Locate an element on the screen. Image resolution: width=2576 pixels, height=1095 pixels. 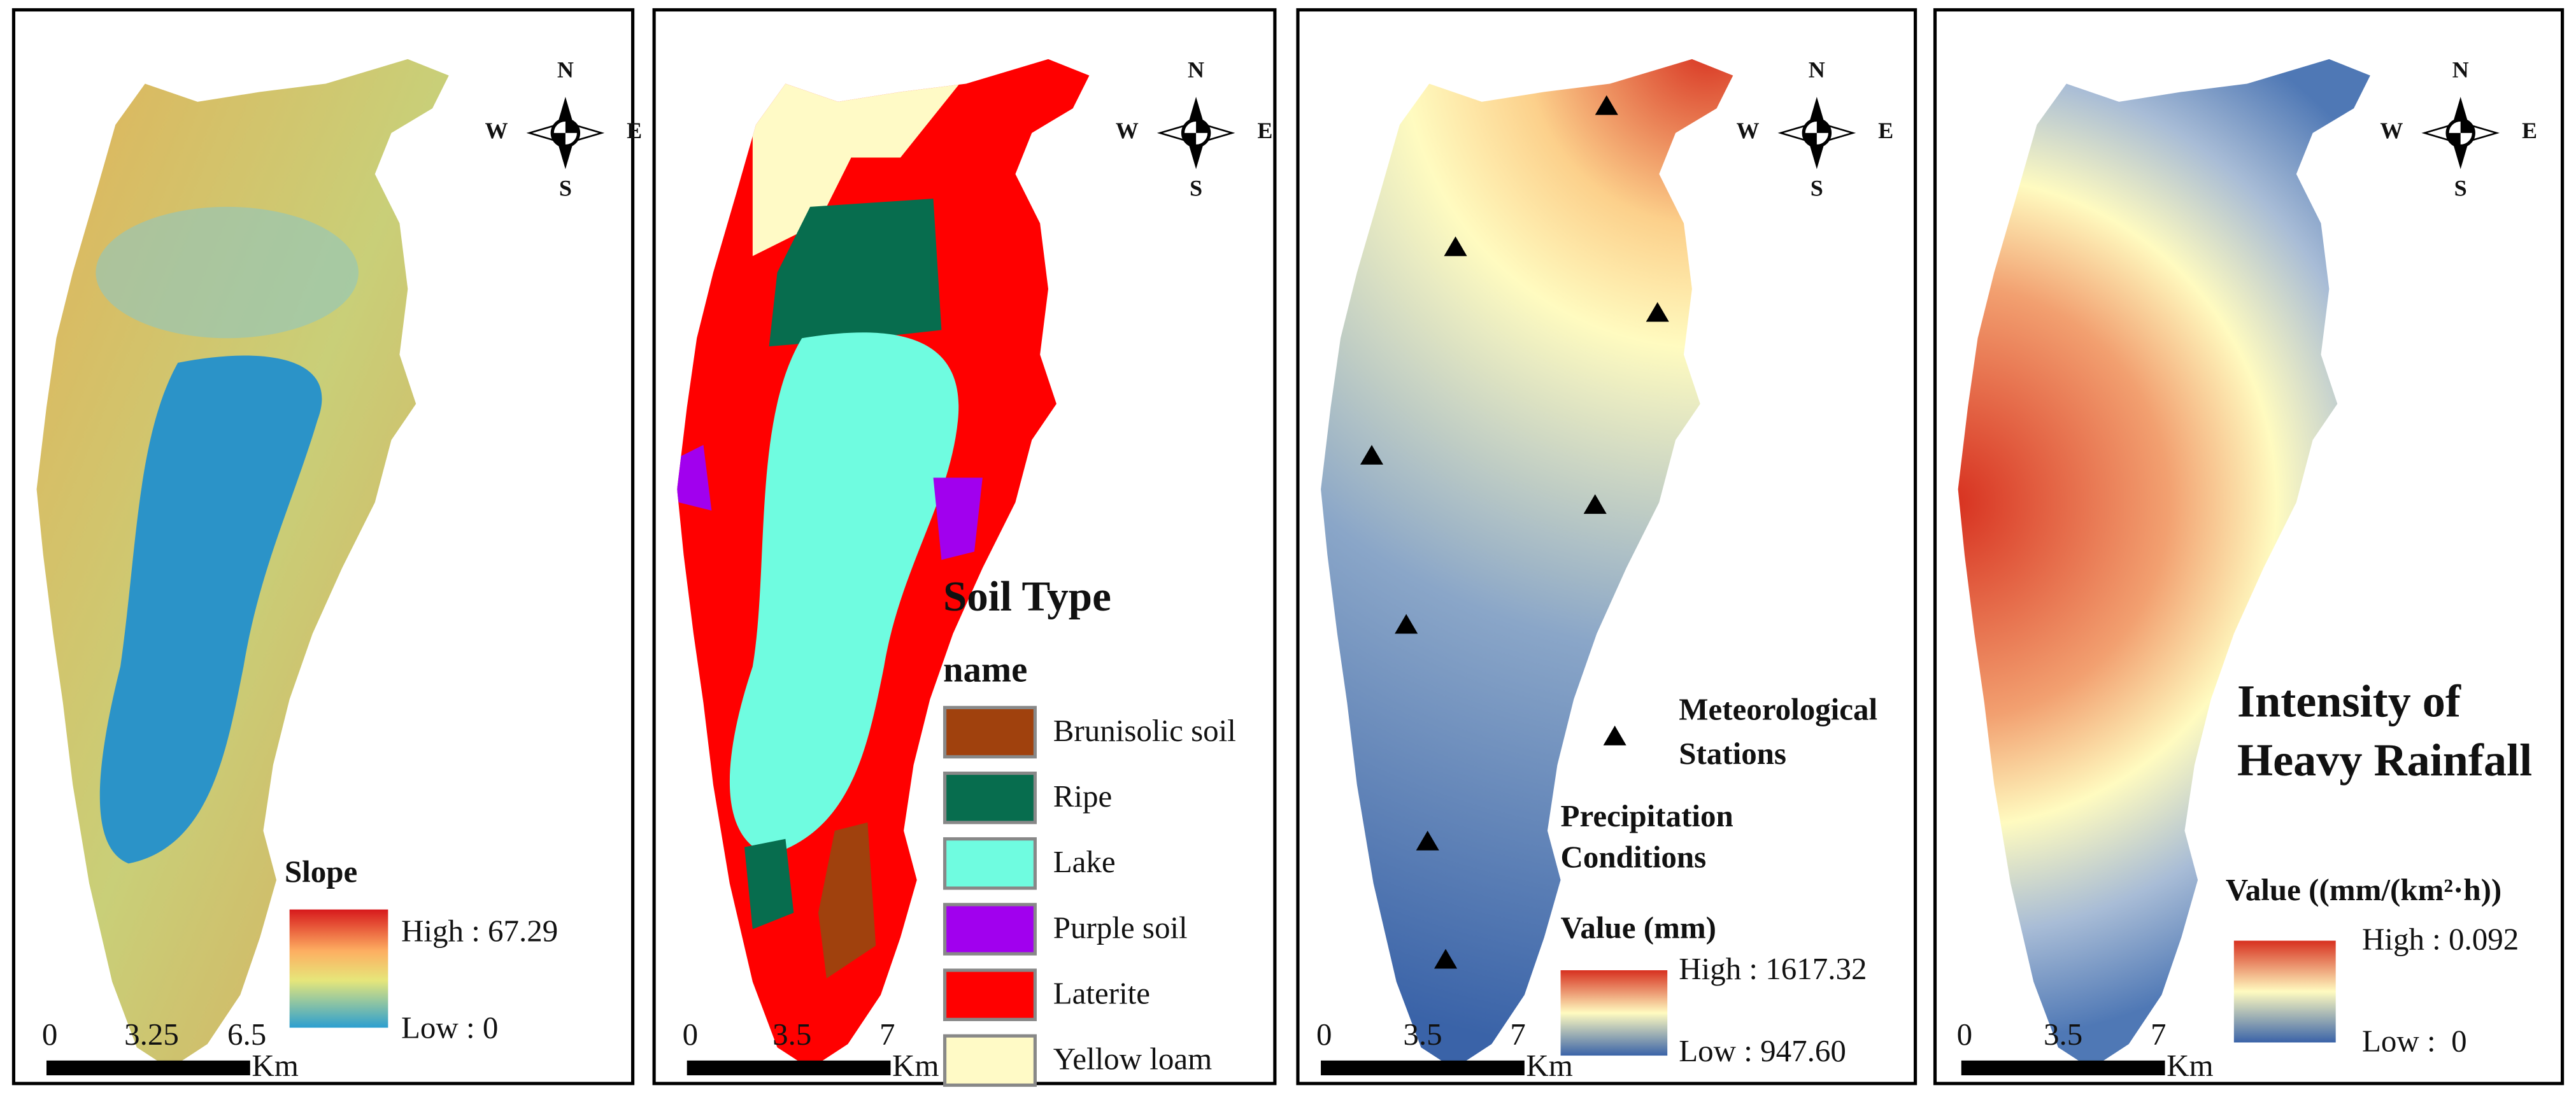
legend-title: Heavy Rainfall is located at coordinates (2385, 760).